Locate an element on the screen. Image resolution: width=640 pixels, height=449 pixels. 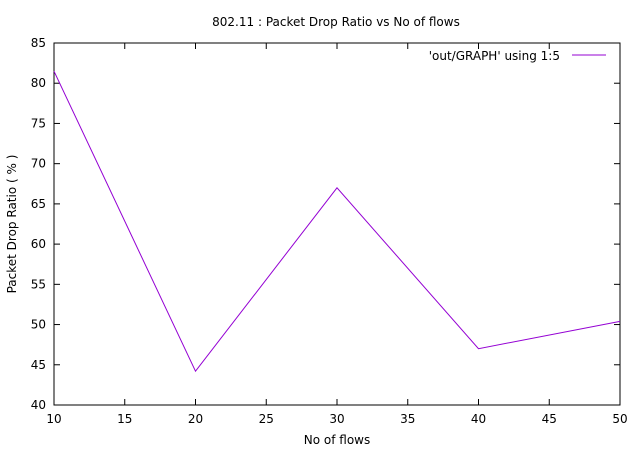
x-tick-label: 50 is located at coordinates (619, 419).